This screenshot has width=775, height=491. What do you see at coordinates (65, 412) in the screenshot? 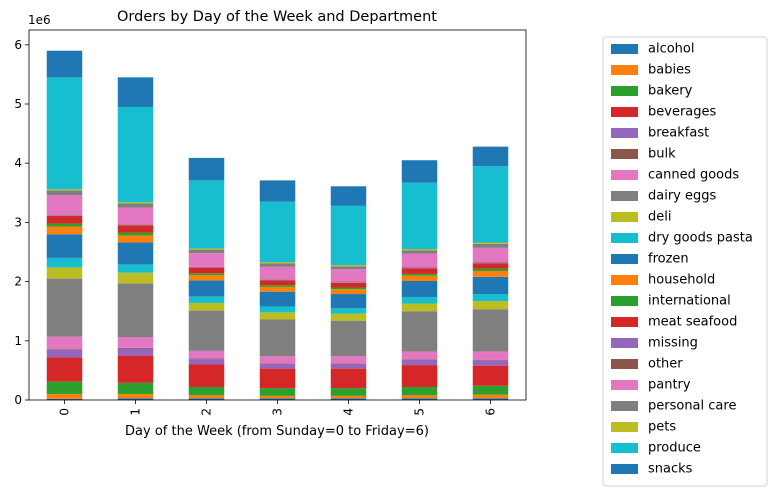
I see `x-tick-label-0: 0` at bounding box center [65, 412].